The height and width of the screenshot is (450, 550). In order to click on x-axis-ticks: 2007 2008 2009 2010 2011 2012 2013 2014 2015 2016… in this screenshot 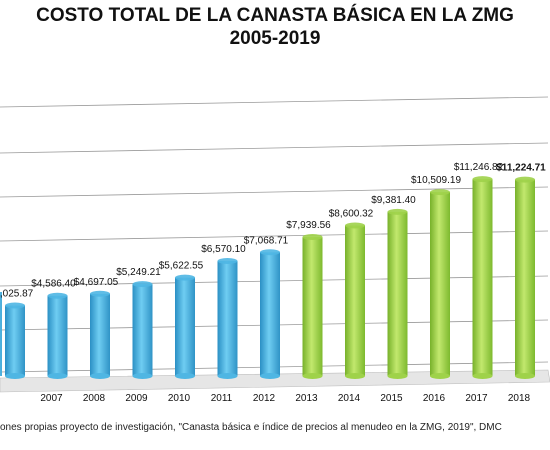, I will do `click(285, 398)`.